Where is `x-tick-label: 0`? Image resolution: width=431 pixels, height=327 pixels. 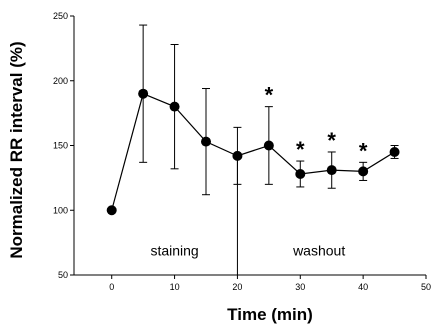 x-tick-label: 0 is located at coordinates (111, 287).